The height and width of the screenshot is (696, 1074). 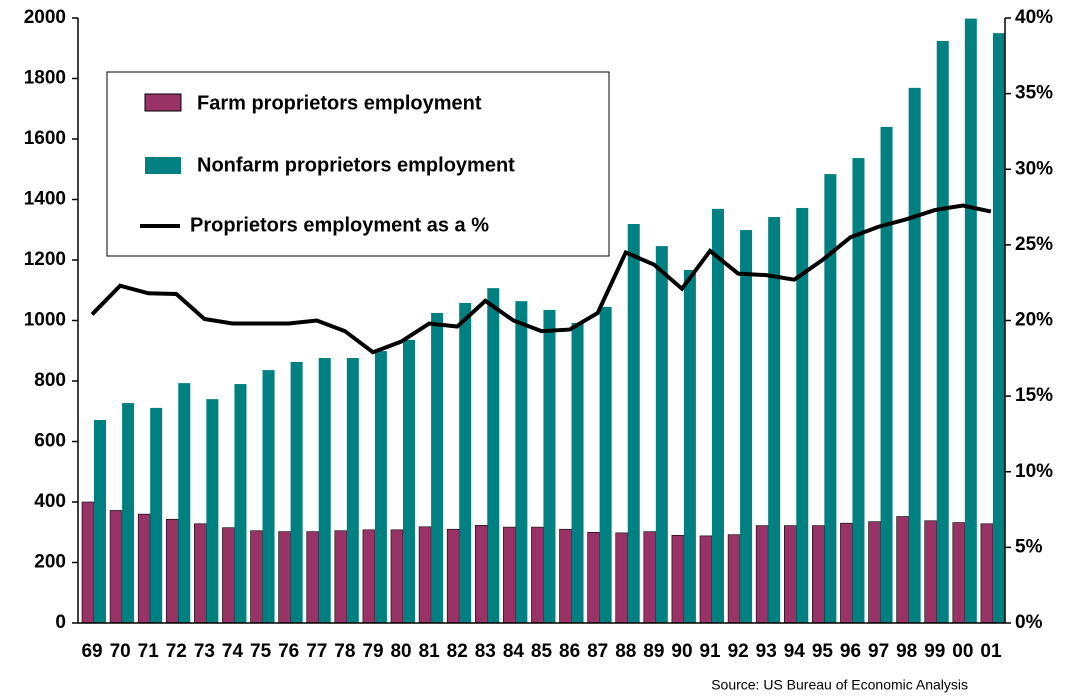 I want to click on y-tick-label: 0, so click(x=60, y=622).